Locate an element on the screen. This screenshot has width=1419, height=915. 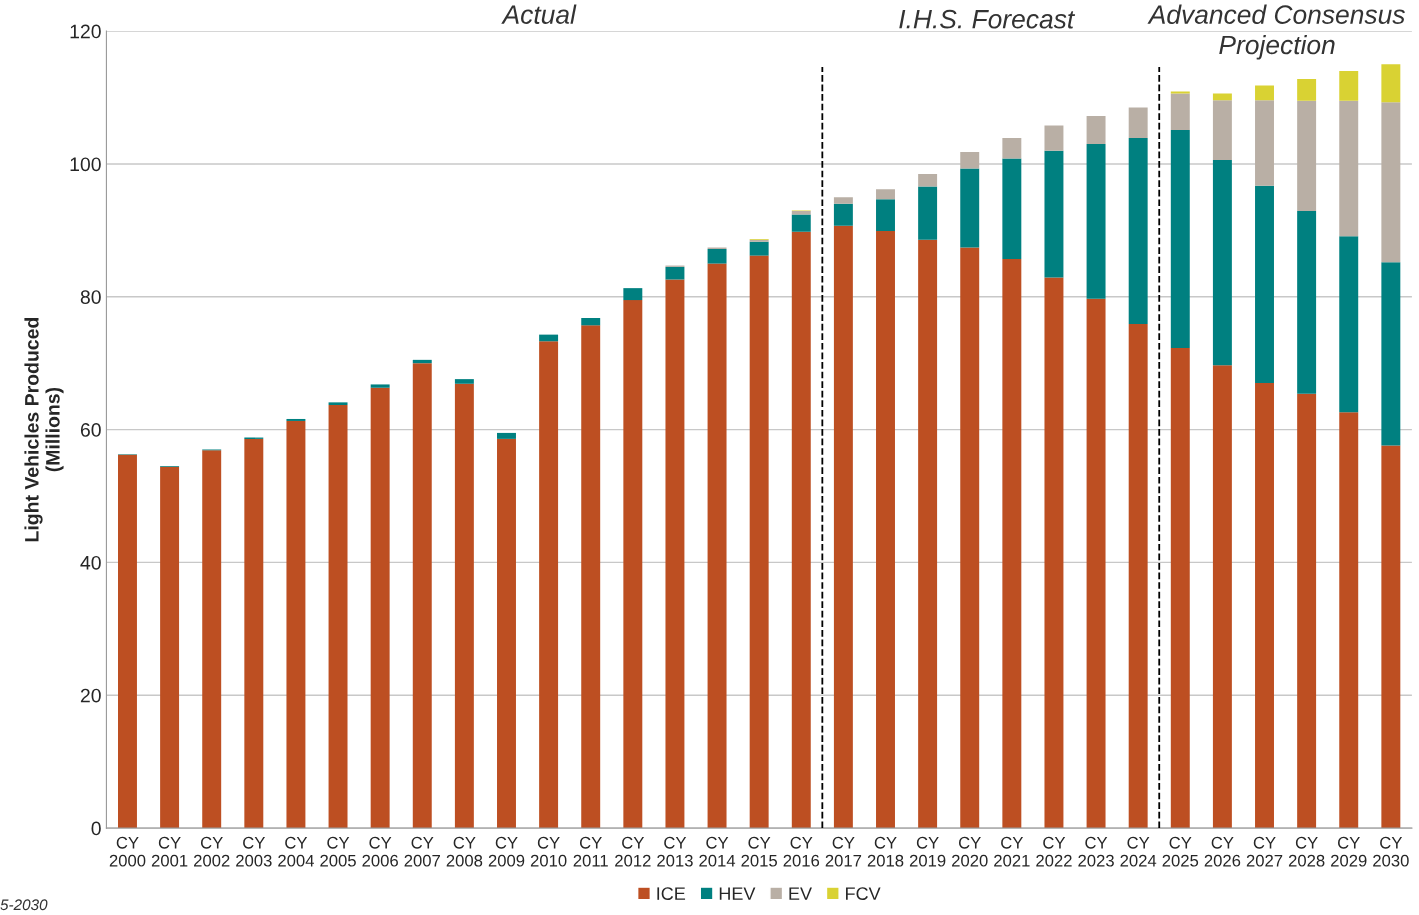
y-tick-label: 20 is located at coordinates (90, 695).